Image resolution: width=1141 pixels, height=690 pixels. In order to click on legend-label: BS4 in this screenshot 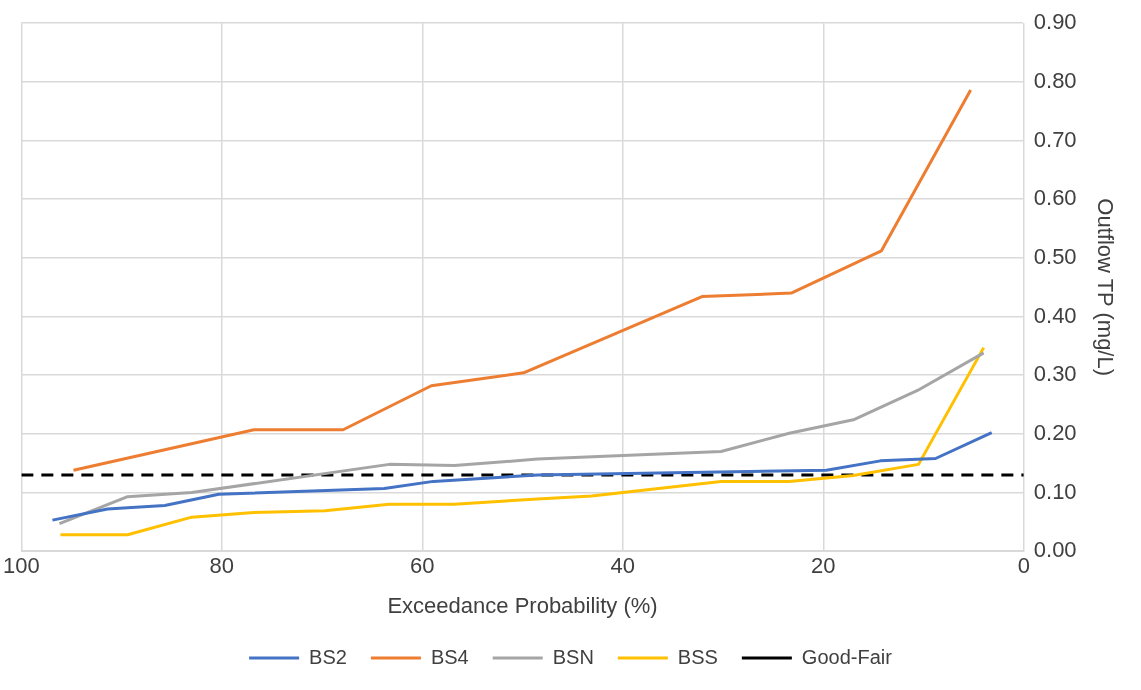, I will do `click(449, 656)`.